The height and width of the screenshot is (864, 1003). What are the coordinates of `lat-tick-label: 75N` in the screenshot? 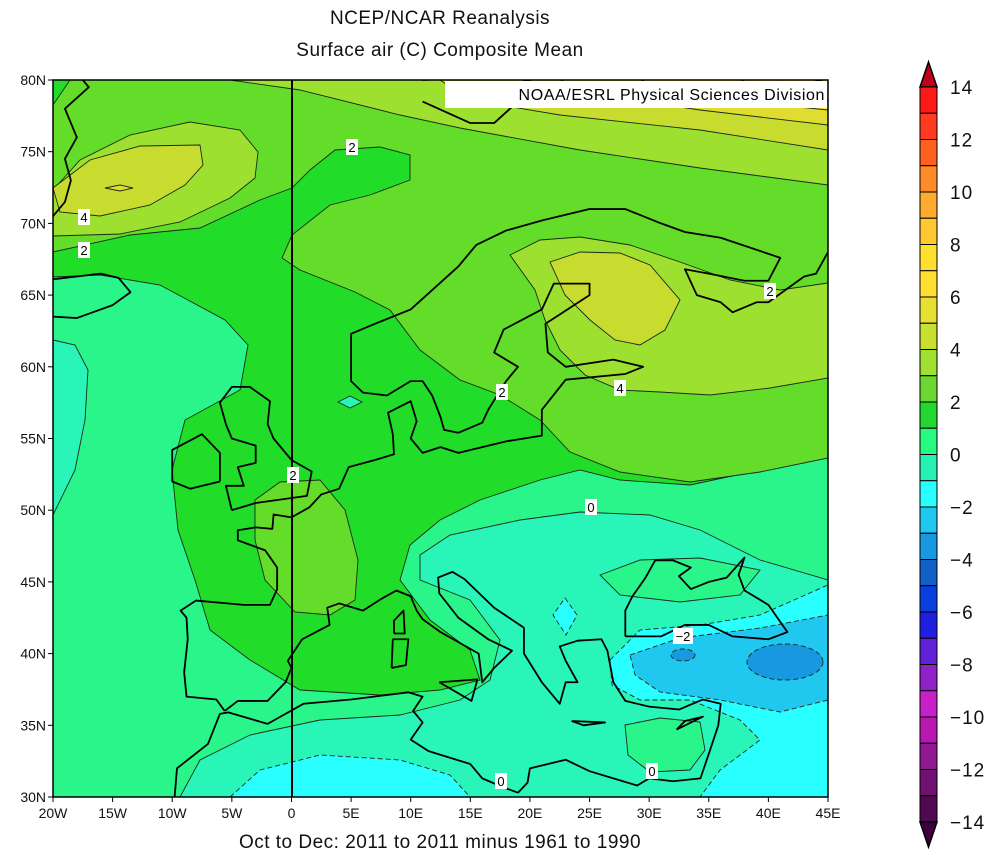 It's located at (33, 152).